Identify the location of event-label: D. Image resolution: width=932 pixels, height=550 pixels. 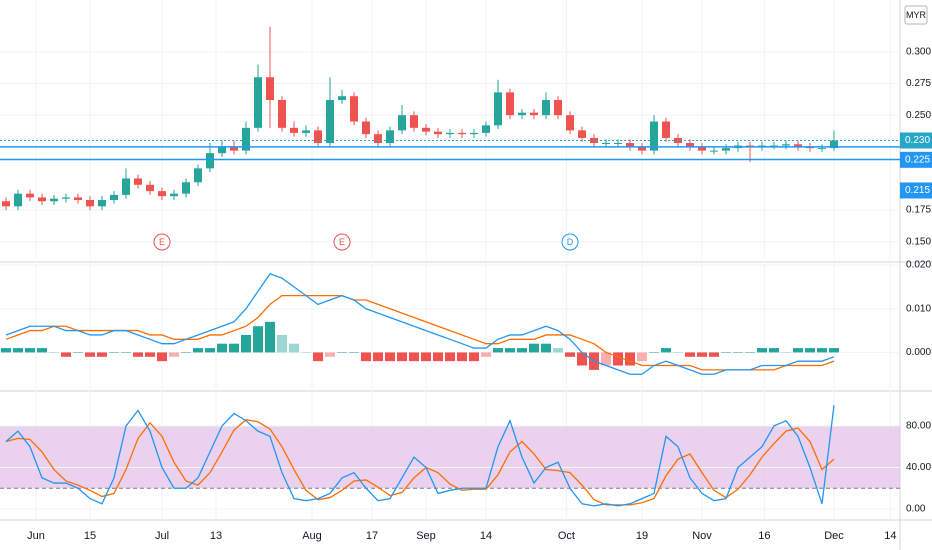
(570, 242).